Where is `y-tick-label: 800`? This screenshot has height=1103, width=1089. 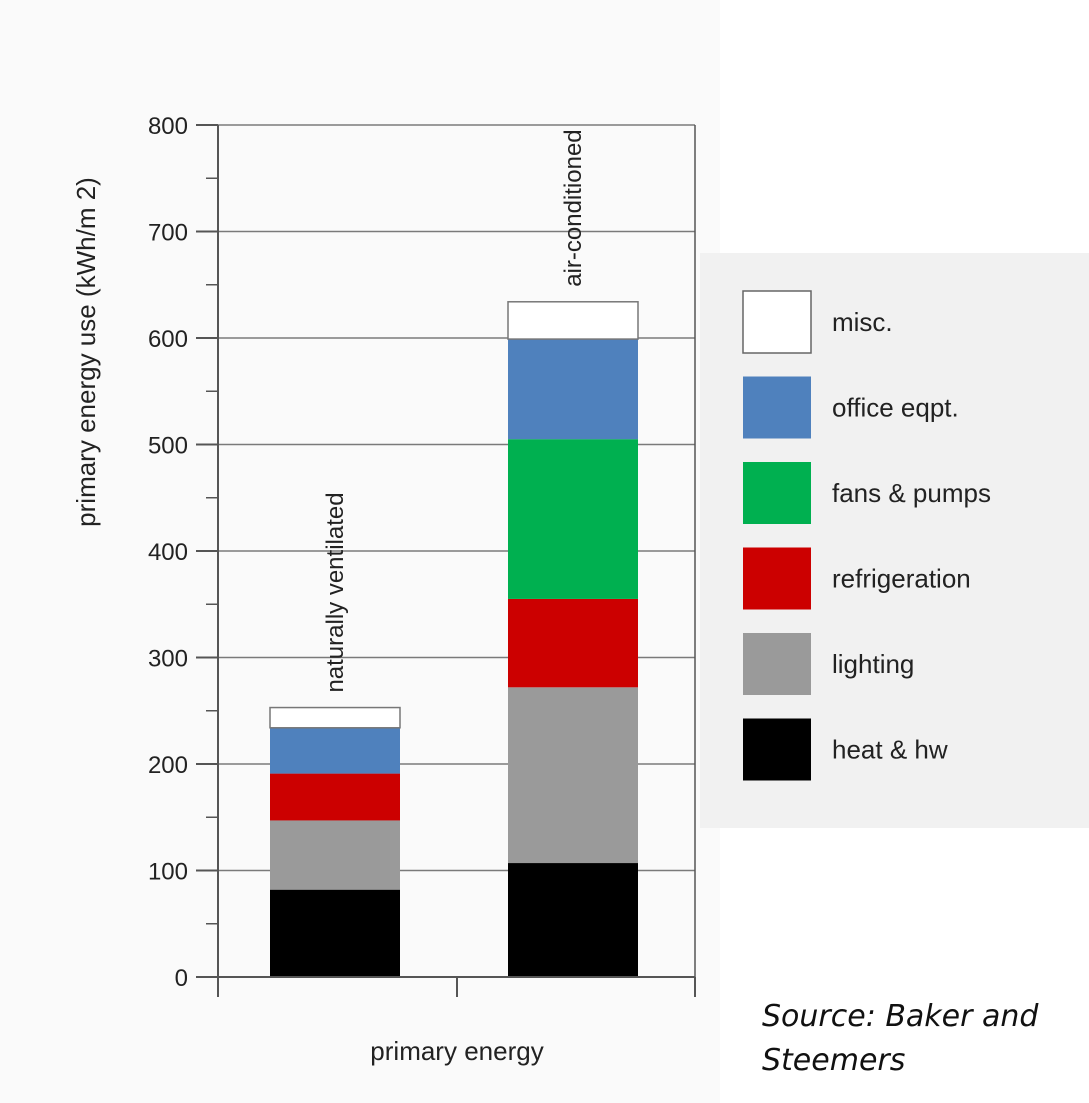 y-tick-label: 800 is located at coordinates (168, 126).